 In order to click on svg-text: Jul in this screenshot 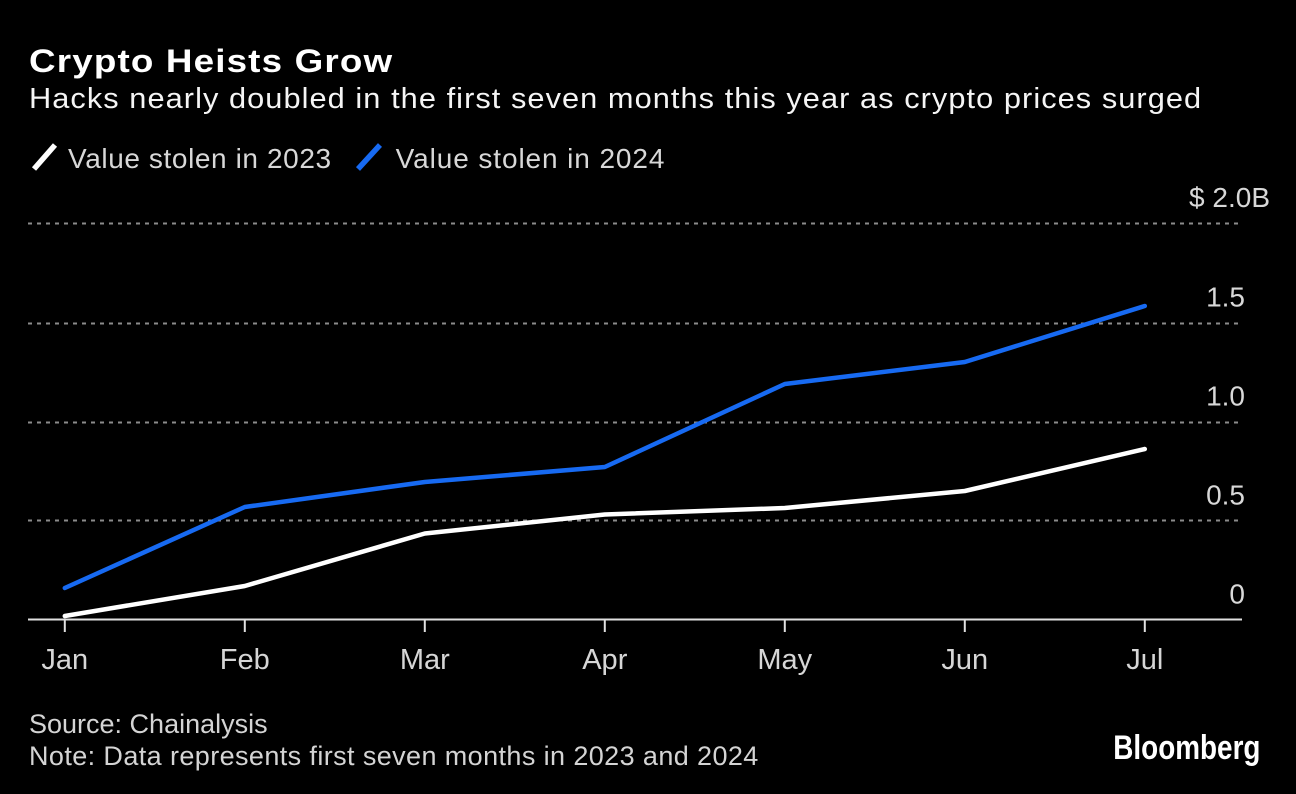, I will do `click(1144, 660)`.